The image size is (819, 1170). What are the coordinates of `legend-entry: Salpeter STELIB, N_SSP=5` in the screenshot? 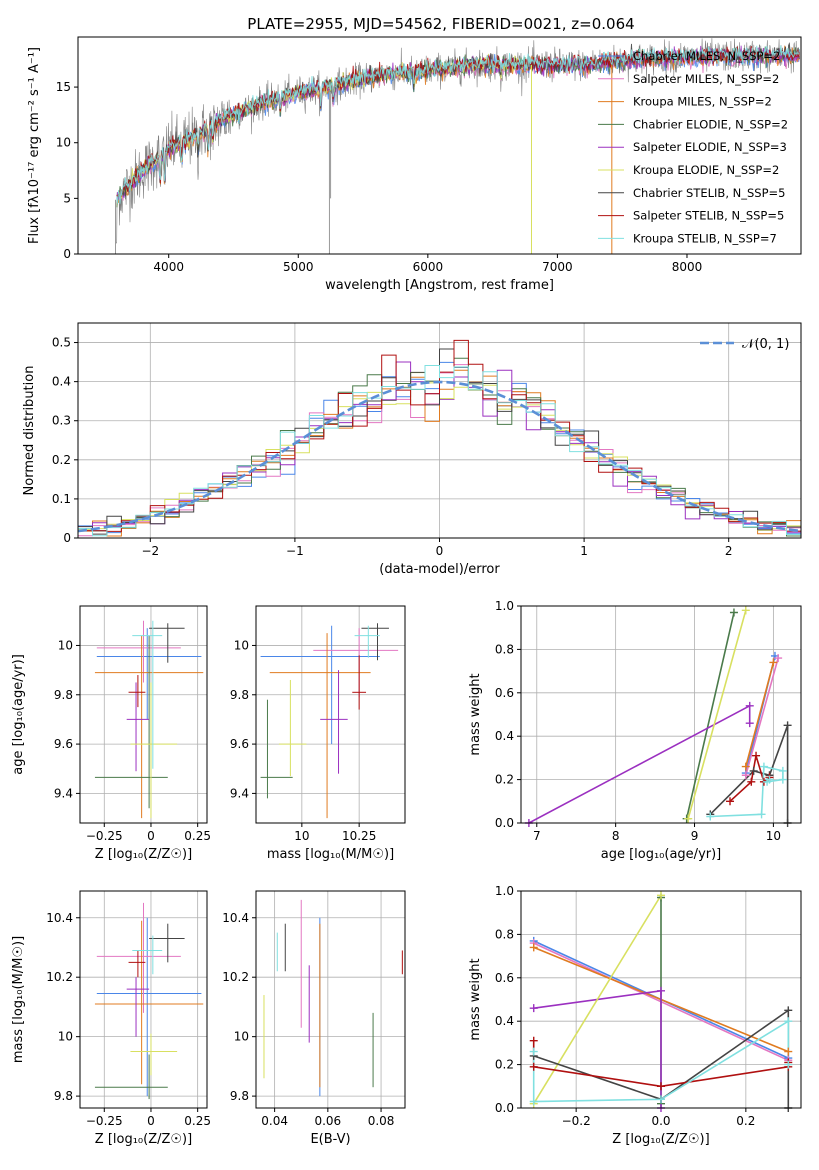 It's located at (708, 216).